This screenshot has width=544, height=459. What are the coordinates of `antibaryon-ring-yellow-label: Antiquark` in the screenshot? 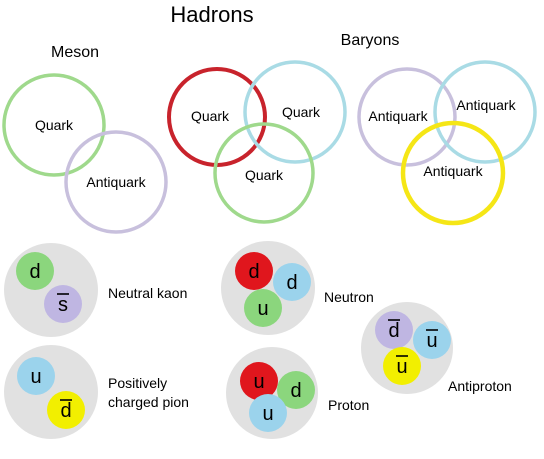 It's located at (453, 171).